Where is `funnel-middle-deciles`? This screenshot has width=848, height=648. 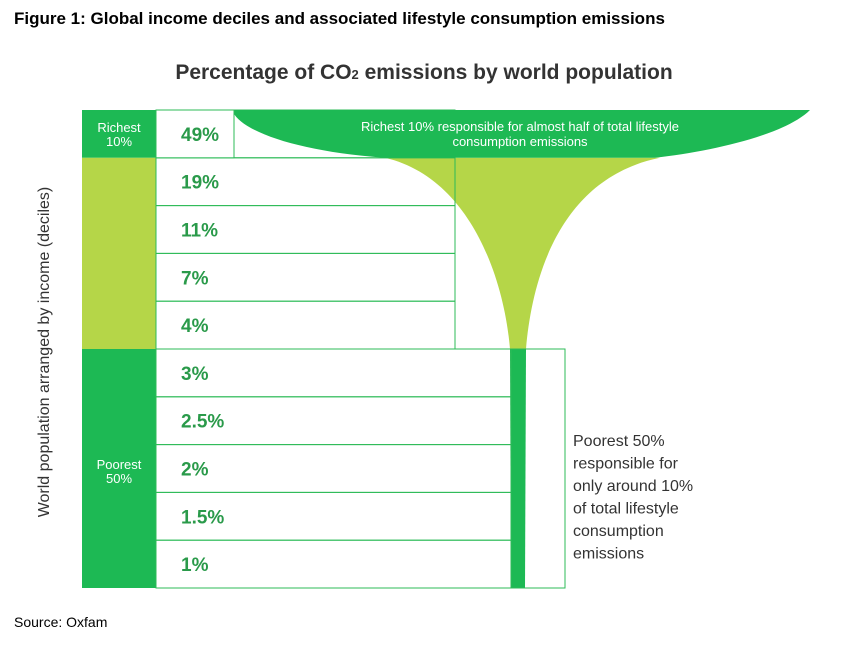
funnel-middle-deciles is located at coordinates (522, 253).